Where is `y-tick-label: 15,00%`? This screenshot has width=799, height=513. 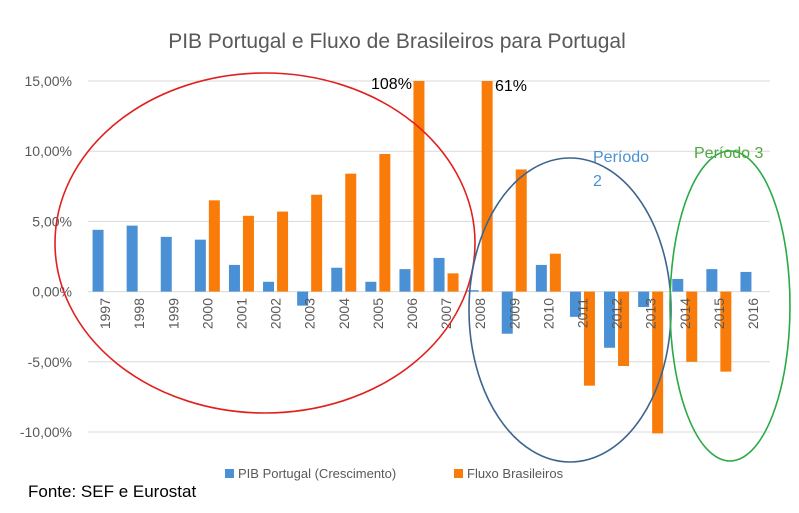
y-tick-label: 15,00% is located at coordinates (48, 81).